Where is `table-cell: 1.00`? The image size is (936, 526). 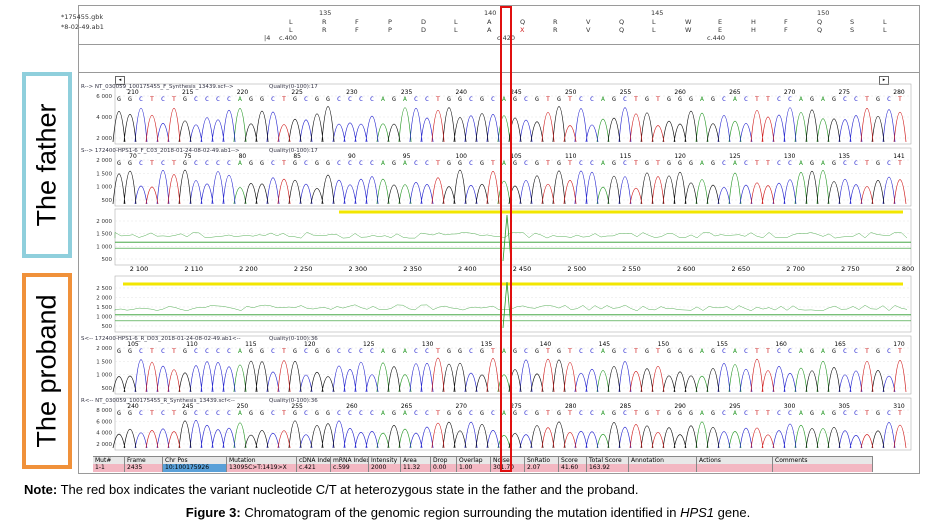 table-cell: 1.00 is located at coordinates (474, 468).